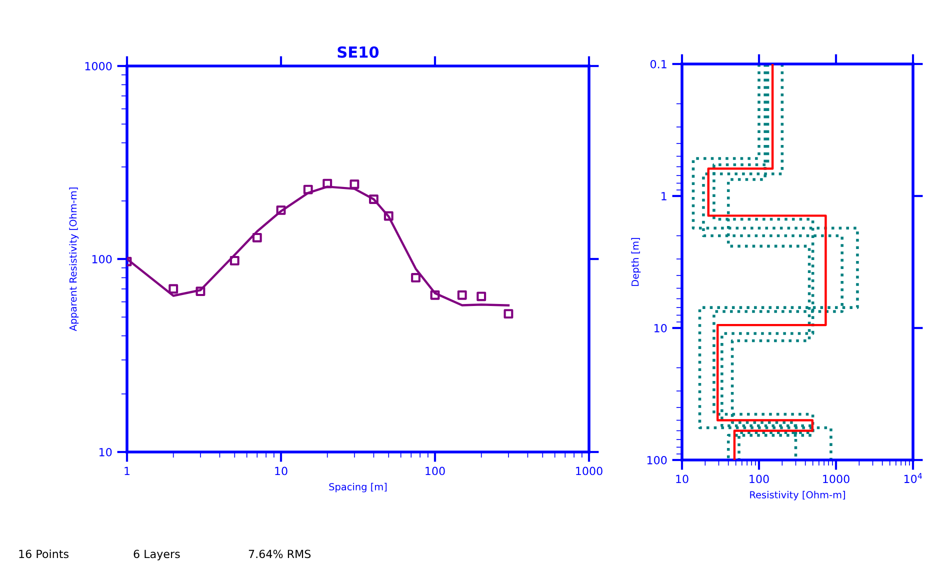  What do you see at coordinates (127, 471) in the screenshot?
I see `x-tick-label: 1` at bounding box center [127, 471].